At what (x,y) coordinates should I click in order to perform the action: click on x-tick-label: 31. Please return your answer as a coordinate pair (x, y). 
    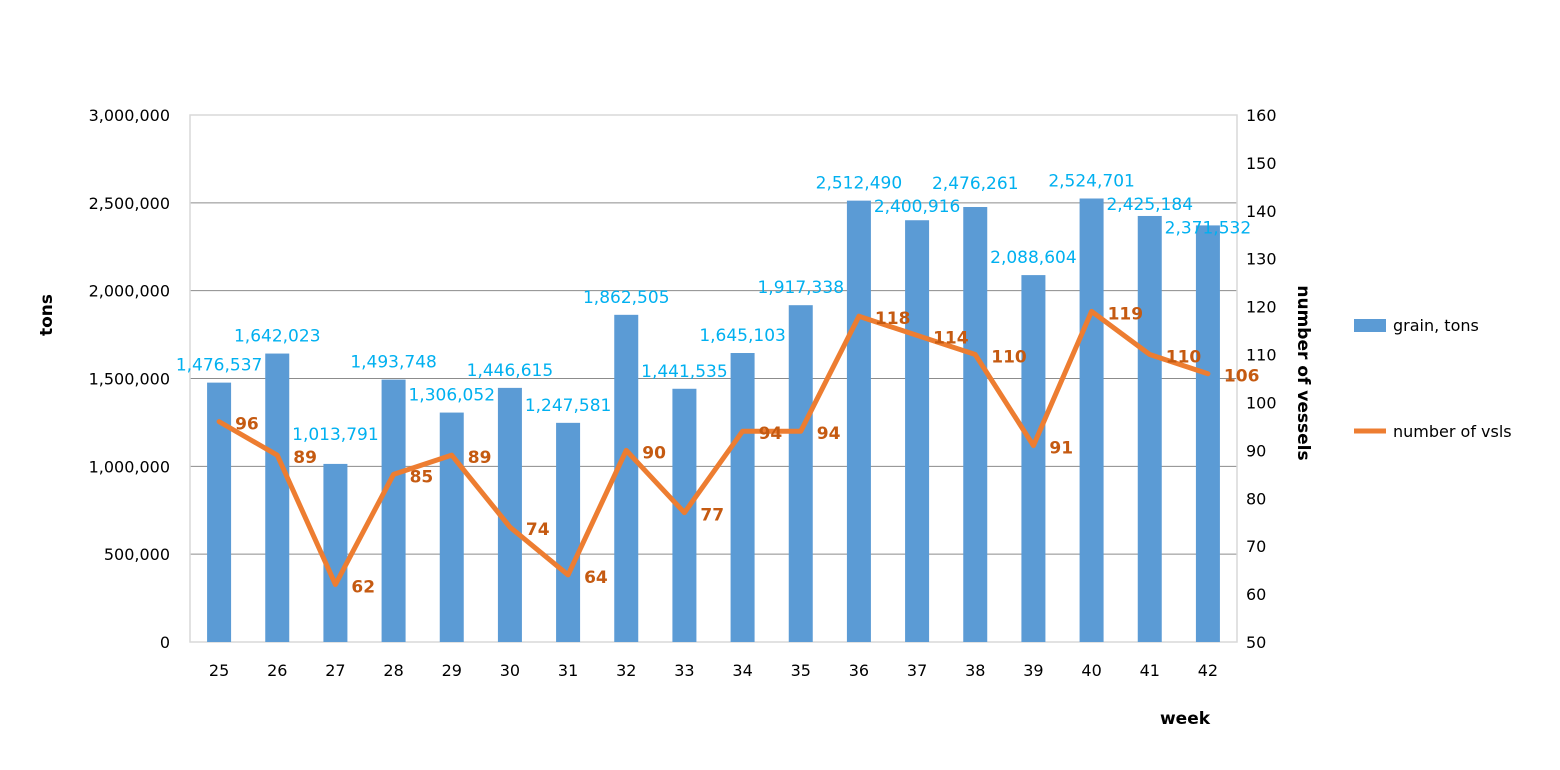
    Looking at the image, I should click on (568, 670).